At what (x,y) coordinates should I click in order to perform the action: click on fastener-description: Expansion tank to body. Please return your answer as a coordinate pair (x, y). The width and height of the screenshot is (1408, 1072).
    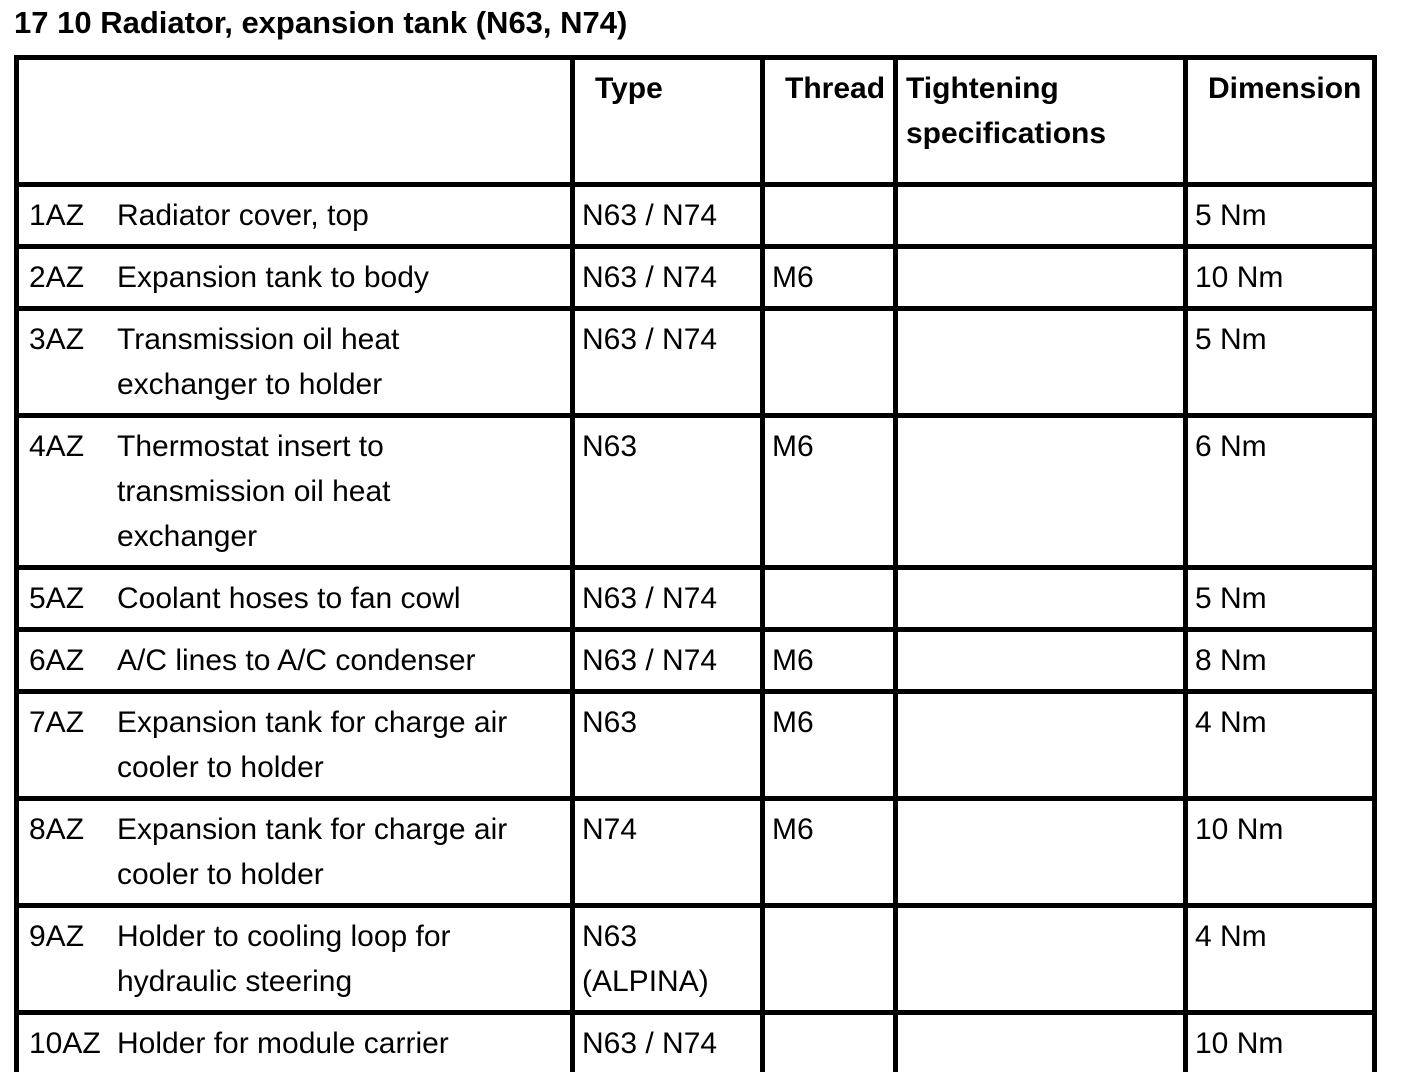
    Looking at the image, I should click on (273, 277).